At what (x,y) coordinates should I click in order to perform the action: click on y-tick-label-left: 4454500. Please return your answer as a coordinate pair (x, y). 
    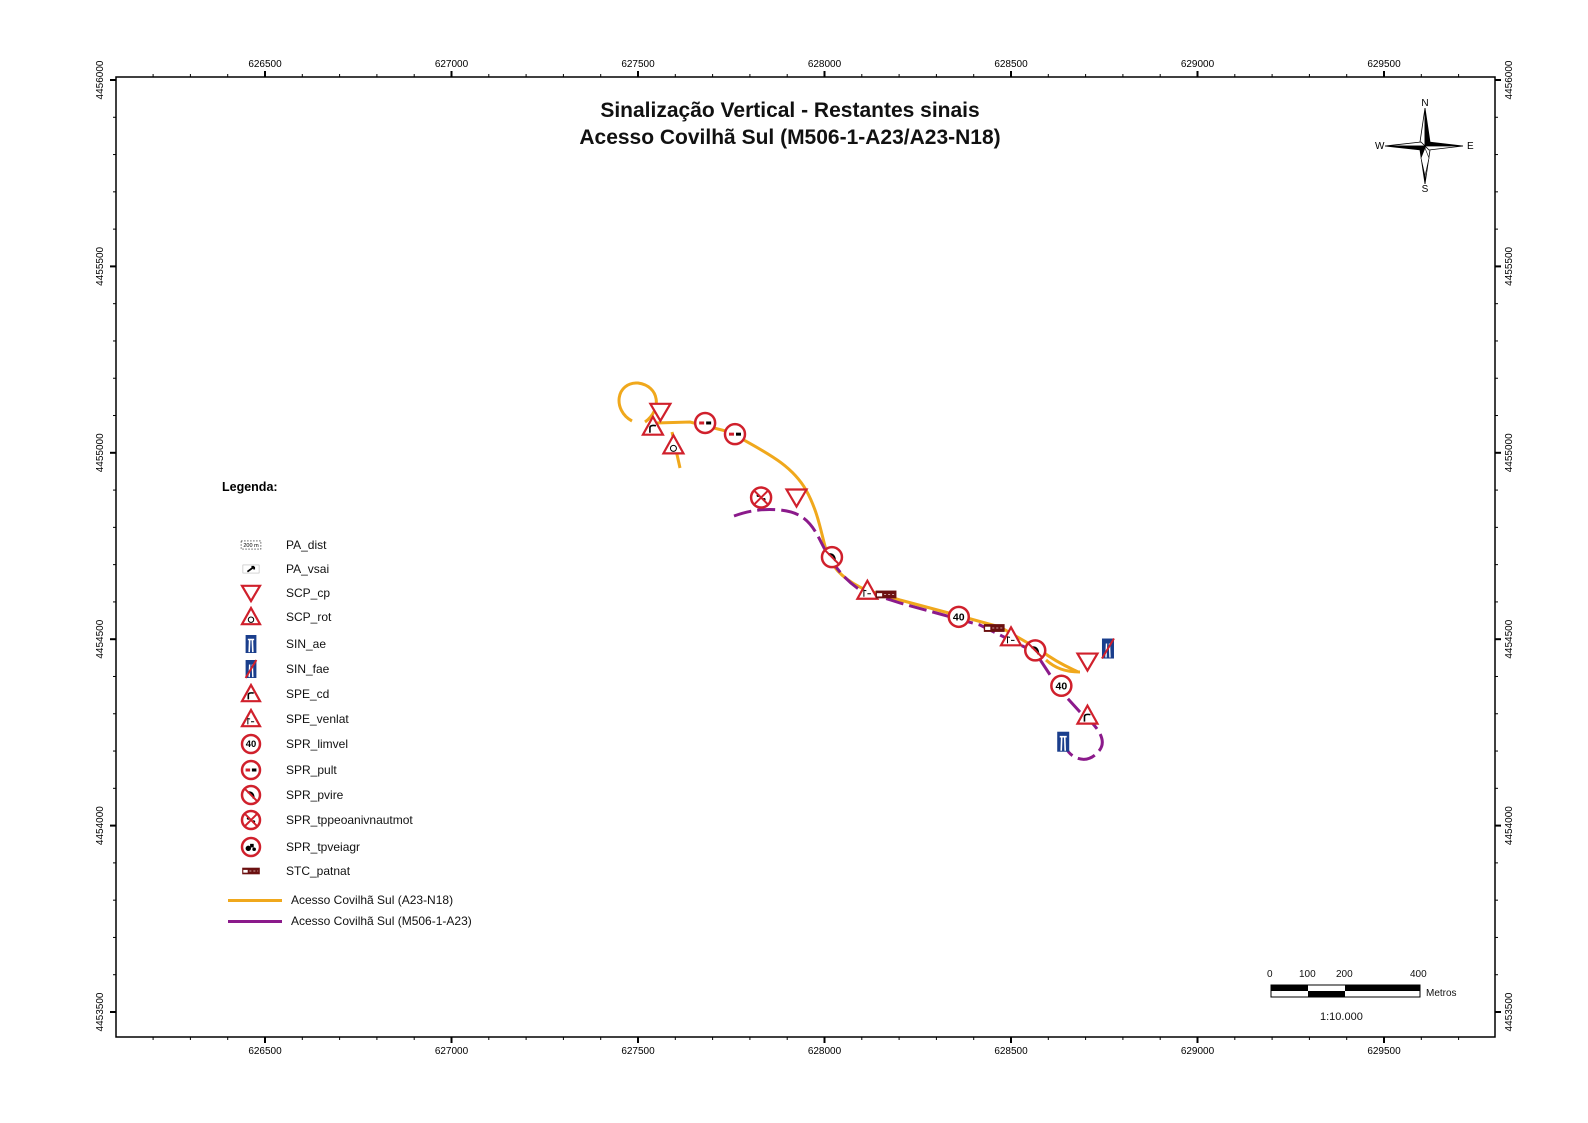
    Looking at the image, I should click on (100, 638).